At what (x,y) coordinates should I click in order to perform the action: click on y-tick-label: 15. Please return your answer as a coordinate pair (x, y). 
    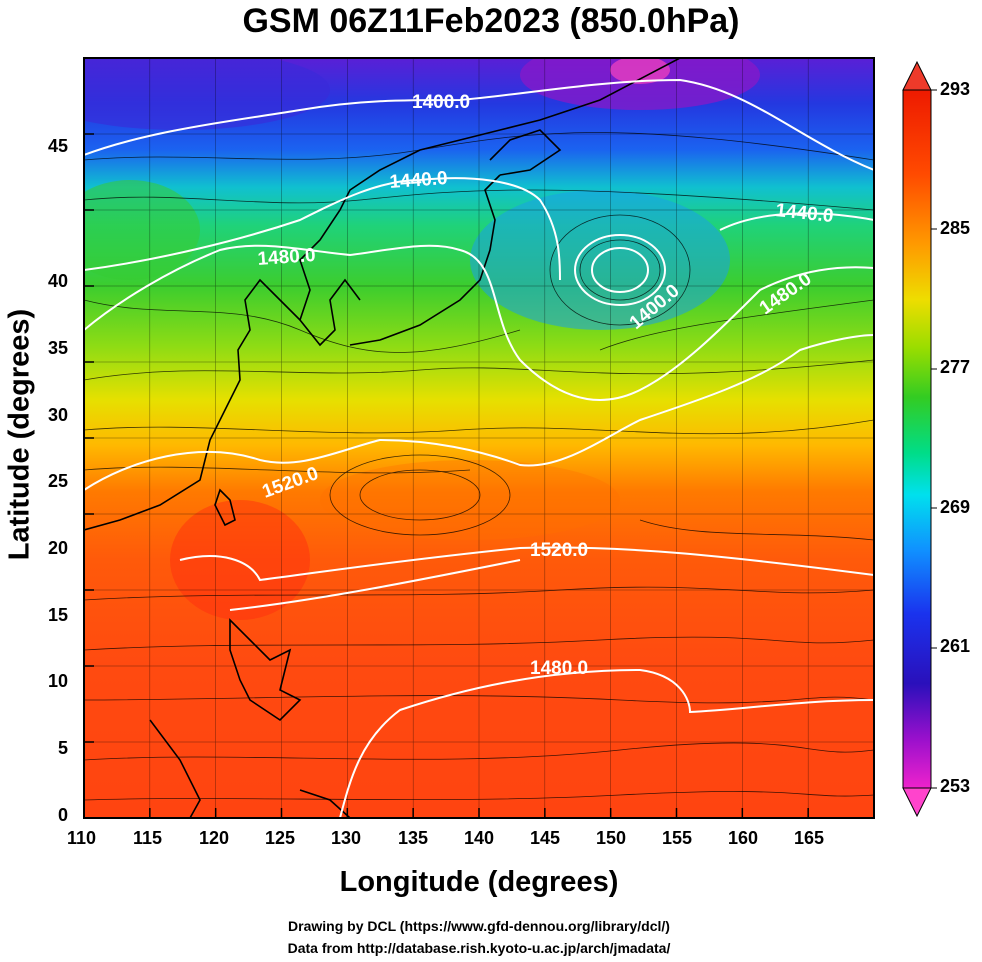
    Looking at the image, I should click on (58, 615).